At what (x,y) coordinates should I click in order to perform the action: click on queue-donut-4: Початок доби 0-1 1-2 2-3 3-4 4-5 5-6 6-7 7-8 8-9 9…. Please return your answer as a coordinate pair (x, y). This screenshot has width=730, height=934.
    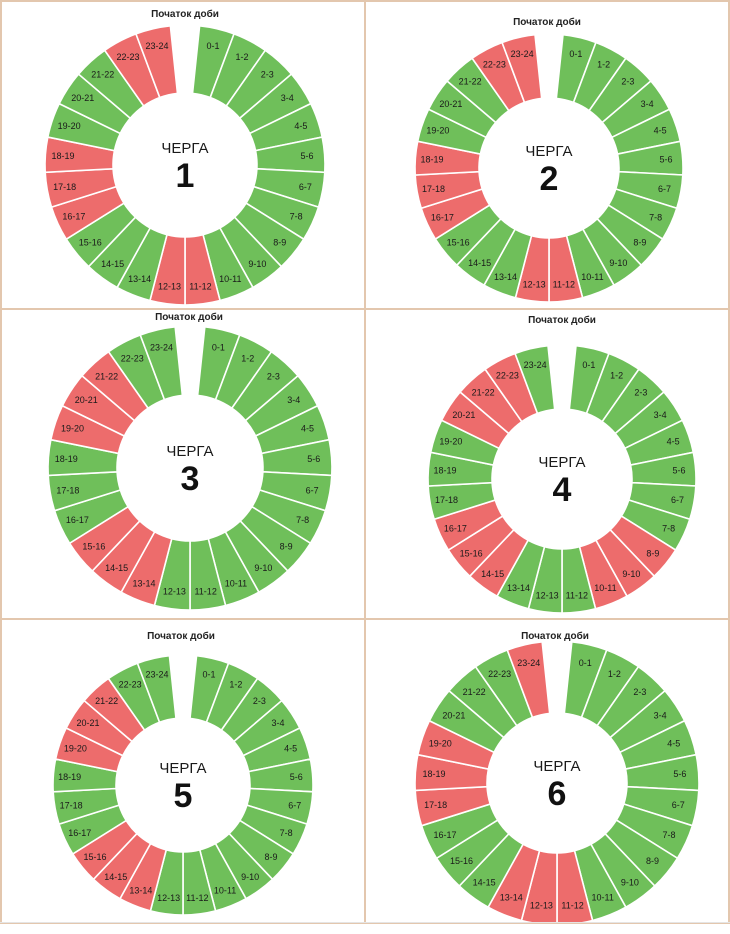
    Looking at the image, I should click on (562, 464).